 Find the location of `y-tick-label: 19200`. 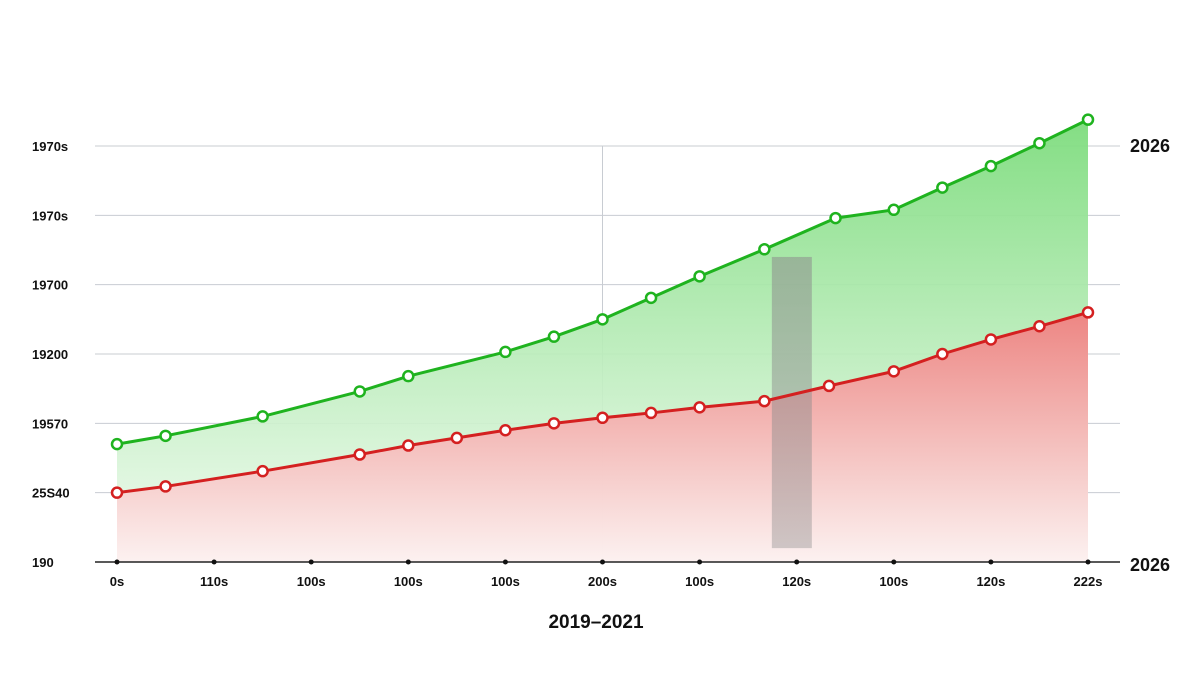

y-tick-label: 19200 is located at coordinates (50, 354).